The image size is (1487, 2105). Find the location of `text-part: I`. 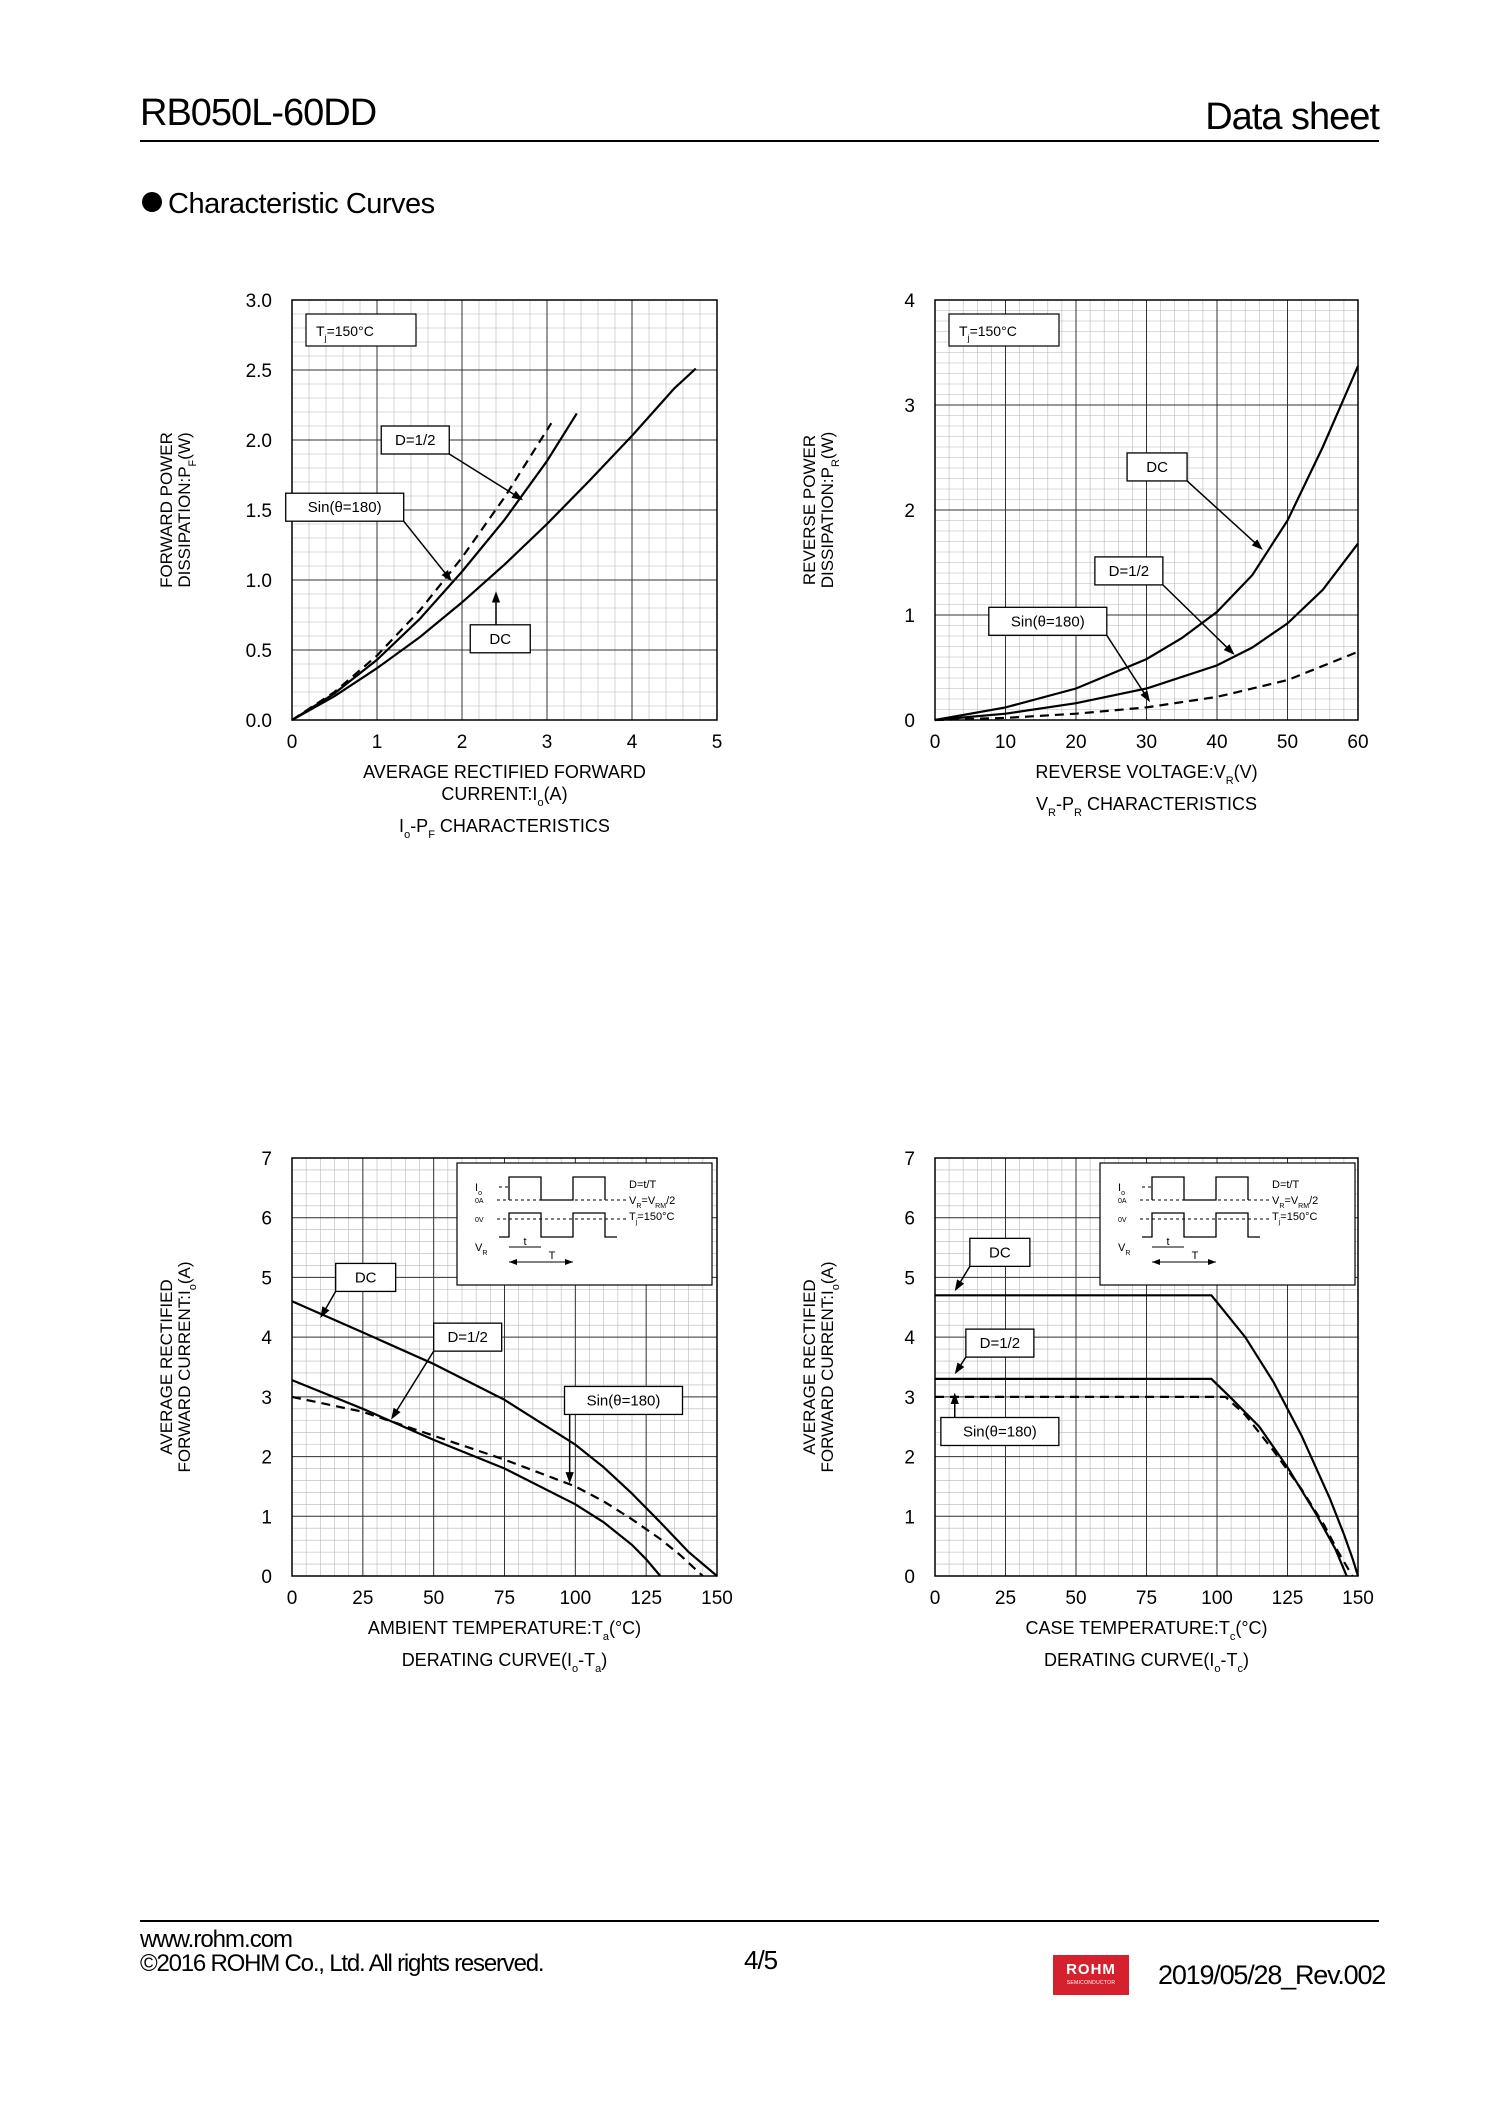

text-part: I is located at coordinates (1119, 1188).